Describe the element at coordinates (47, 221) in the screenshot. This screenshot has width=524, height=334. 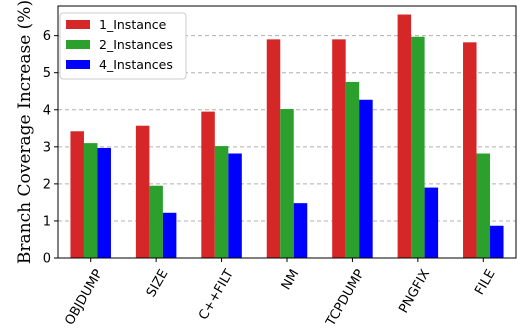
I see `y-tick-label: 1` at that location.